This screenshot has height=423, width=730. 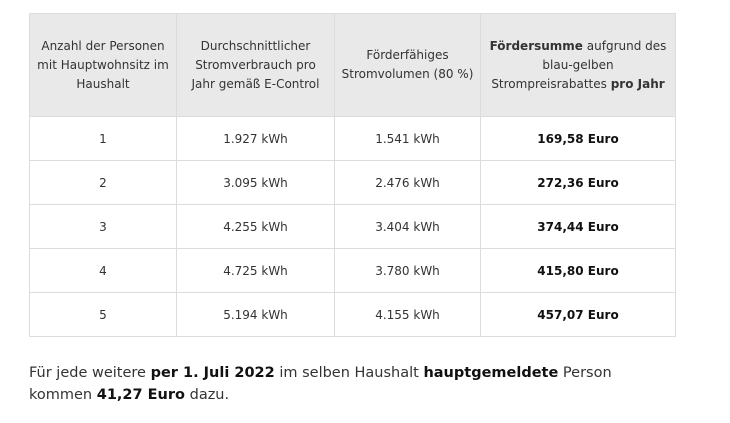 What do you see at coordinates (407, 138) in the screenshot?
I see `cell-volume: 1.541 kWh` at bounding box center [407, 138].